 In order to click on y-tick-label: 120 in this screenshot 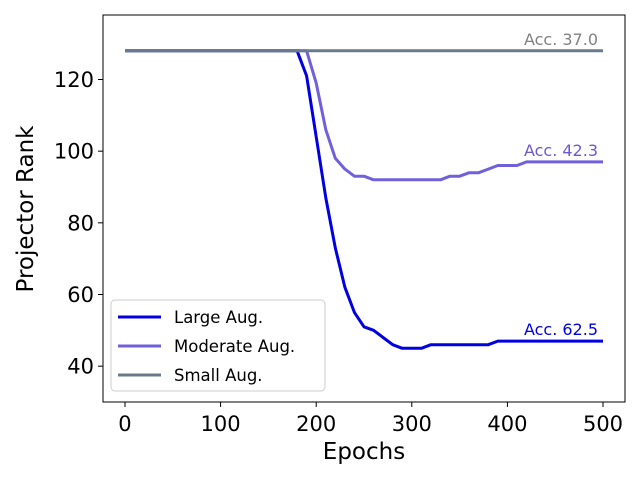, I will do `click(74, 80)`.